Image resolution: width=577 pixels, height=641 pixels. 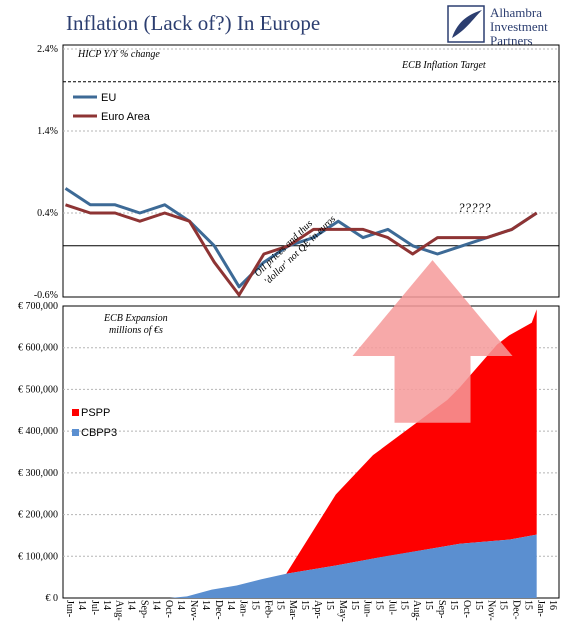 I want to click on legend-pspp-label: PSPP, so click(x=95, y=413).